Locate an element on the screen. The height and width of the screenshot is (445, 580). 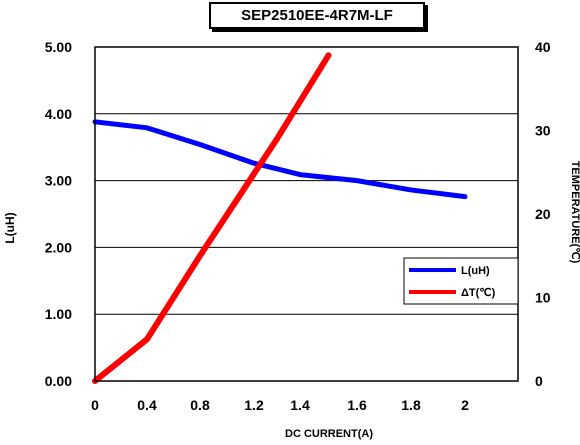
chart-title: SEP2510EE-4R7M-LF is located at coordinates (317, 15).